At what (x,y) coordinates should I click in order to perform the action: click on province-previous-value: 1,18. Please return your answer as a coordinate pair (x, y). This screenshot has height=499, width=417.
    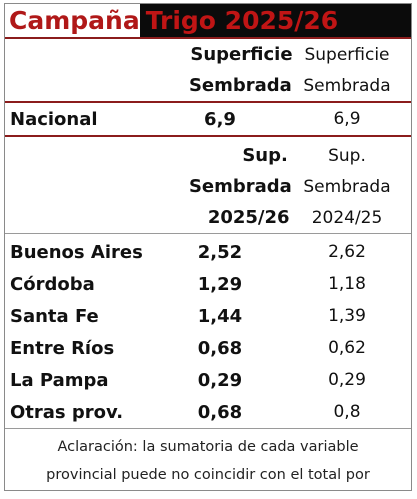
    Looking at the image, I should click on (347, 284).